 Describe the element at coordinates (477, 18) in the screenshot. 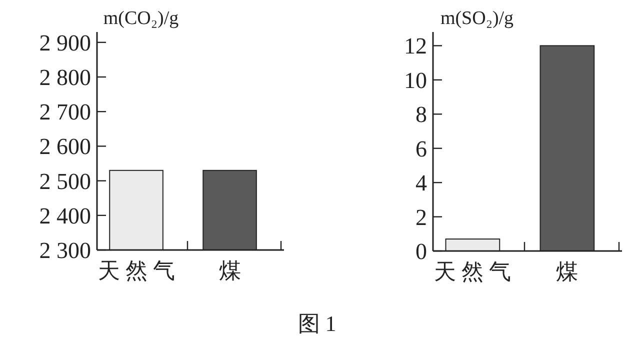

I see `y-axis-title: m(SO₂)/g` at that location.